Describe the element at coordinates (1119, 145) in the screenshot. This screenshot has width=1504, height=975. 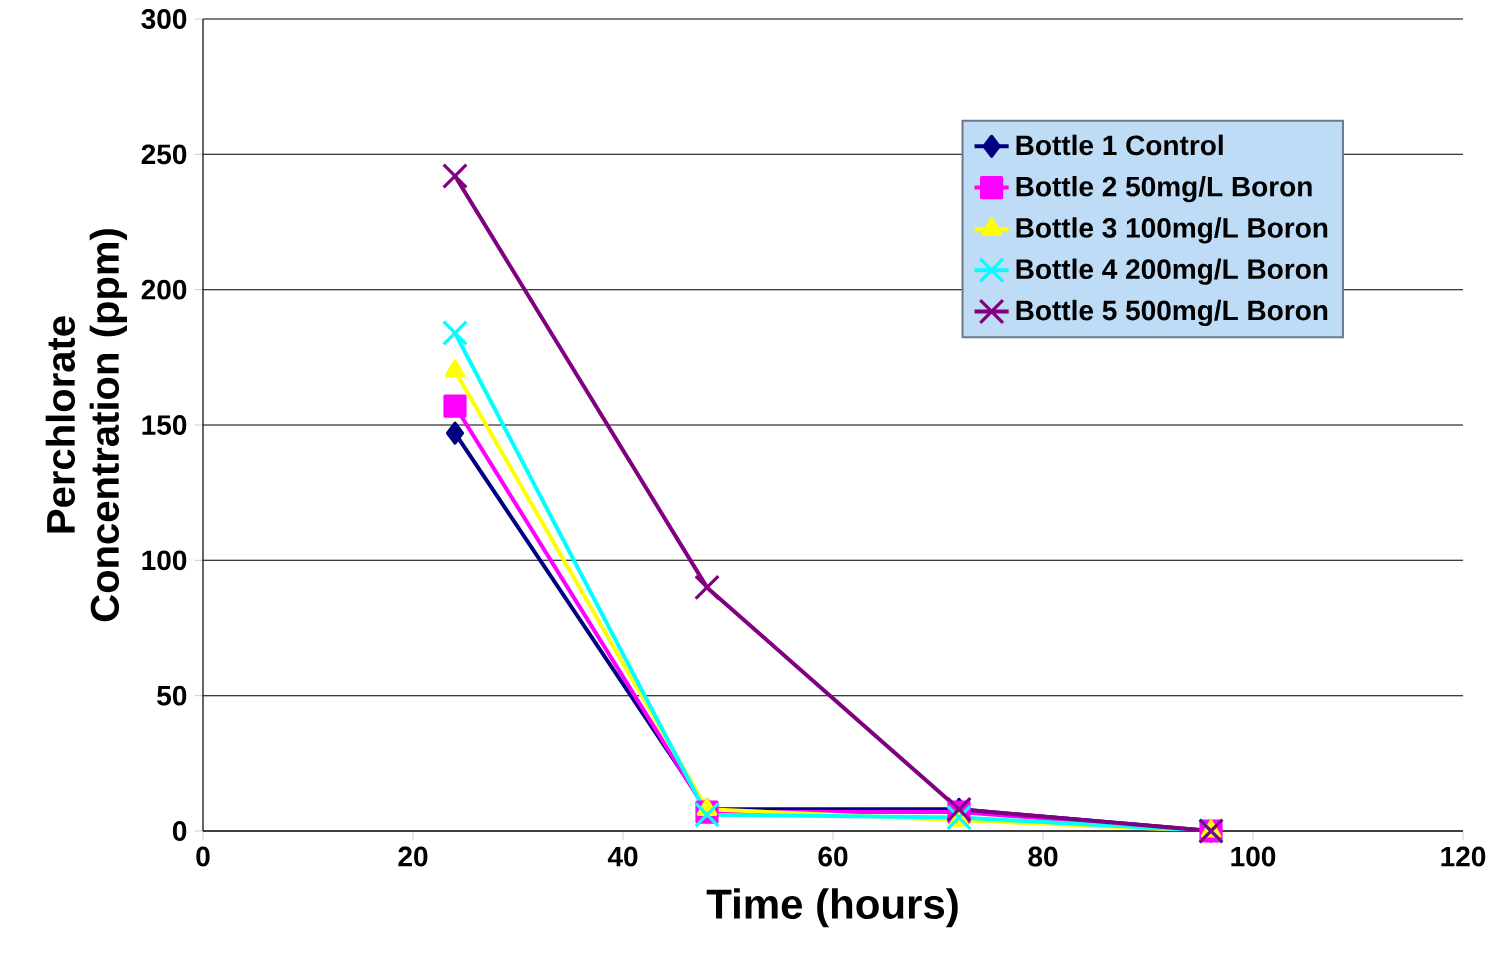
I see `legend-label: Bottle 1 Control` at that location.